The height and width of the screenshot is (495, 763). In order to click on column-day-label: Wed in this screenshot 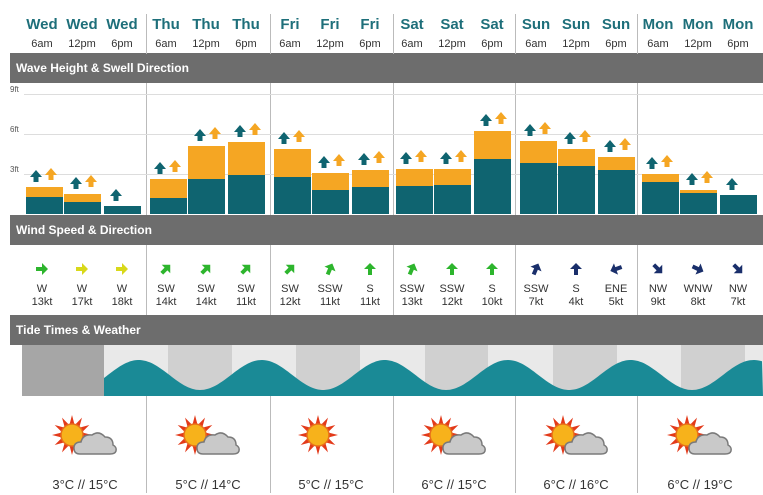, I will do `click(82, 24)`.